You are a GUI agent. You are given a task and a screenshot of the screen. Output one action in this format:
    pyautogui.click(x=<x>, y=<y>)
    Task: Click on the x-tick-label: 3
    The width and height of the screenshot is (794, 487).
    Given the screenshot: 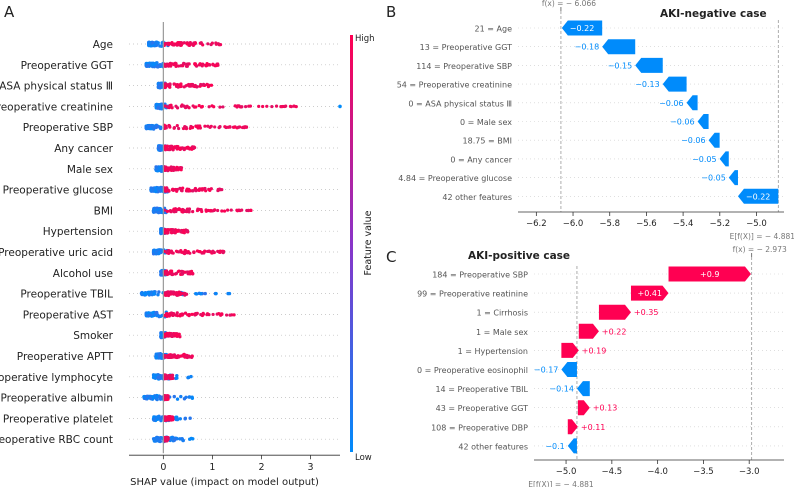 What is the action you would take?
    pyautogui.click(x=311, y=467)
    